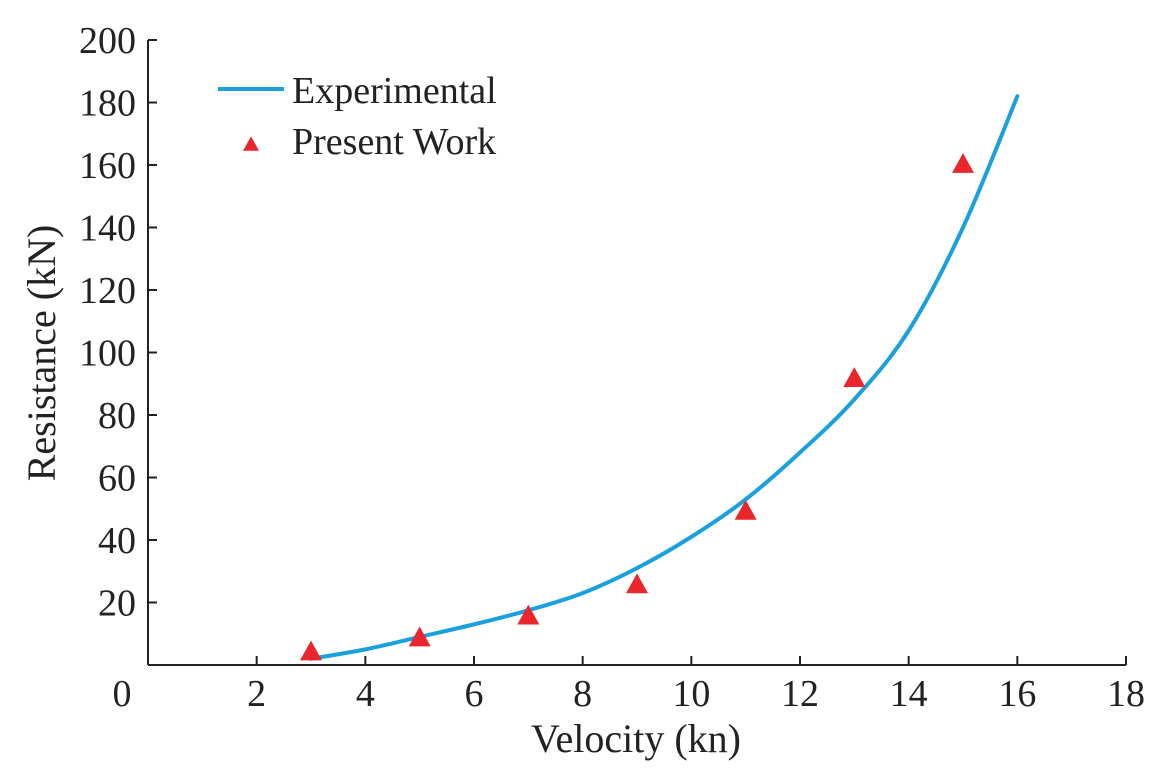  Describe the element at coordinates (365, 694) in the screenshot. I see `x-tick-label: 4` at that location.